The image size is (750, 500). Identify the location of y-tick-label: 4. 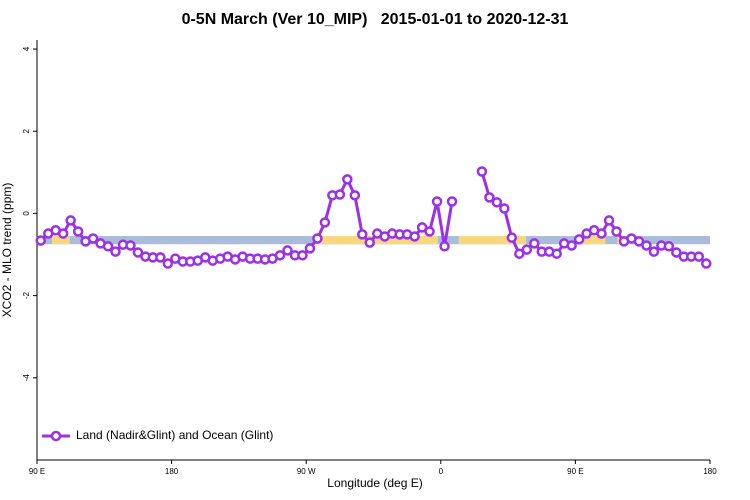
(26, 48).